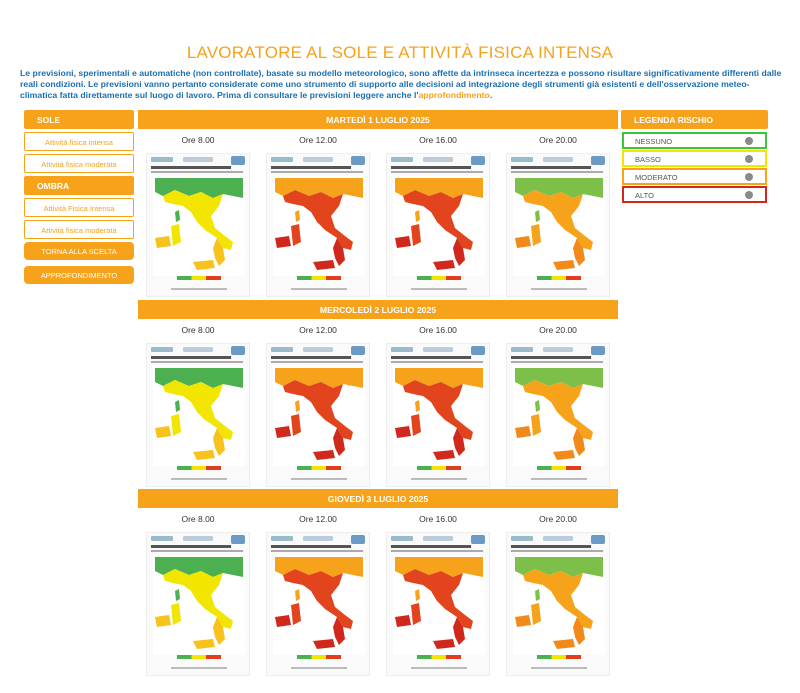 The width and height of the screenshot is (800, 693). What do you see at coordinates (79, 163) in the screenshot?
I see `sole-attivita-moderata-button: Attività fisica moderata` at bounding box center [79, 163].